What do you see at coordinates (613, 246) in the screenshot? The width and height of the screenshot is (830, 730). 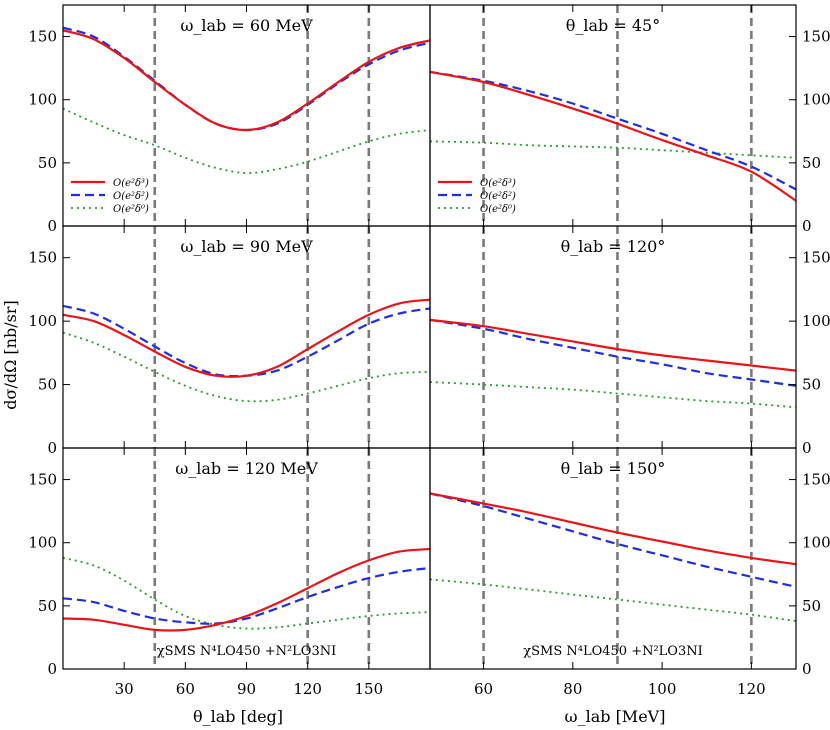 I see `panel-title: θ_lab = 120°` at bounding box center [613, 246].